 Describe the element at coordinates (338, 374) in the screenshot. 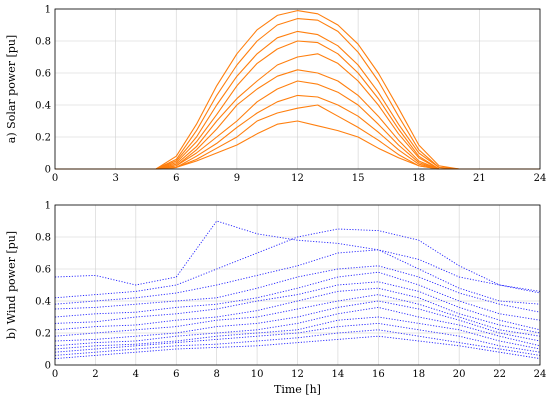

I see `x-tick-label: 14` at that location.